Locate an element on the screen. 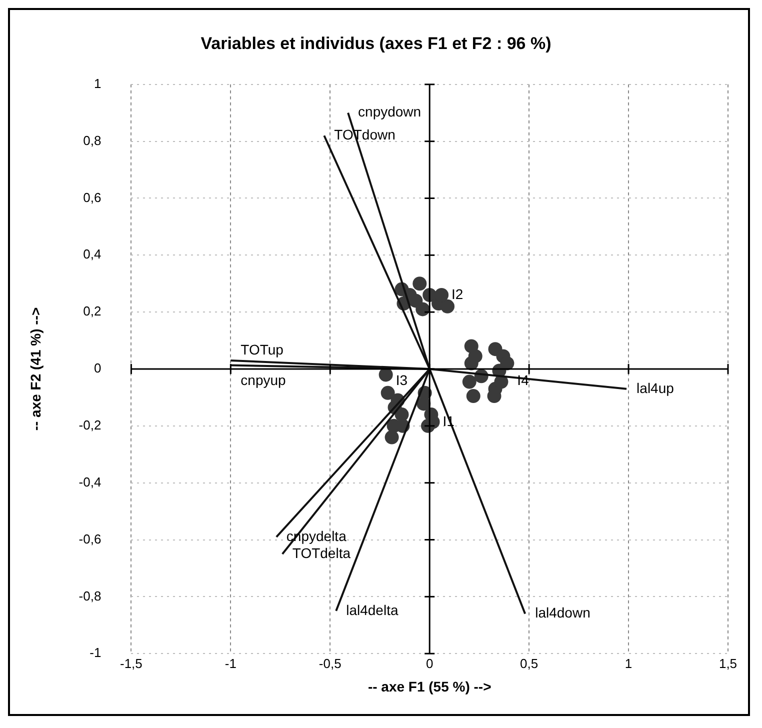  y-tick-label: -0,2 is located at coordinates (90, 425).